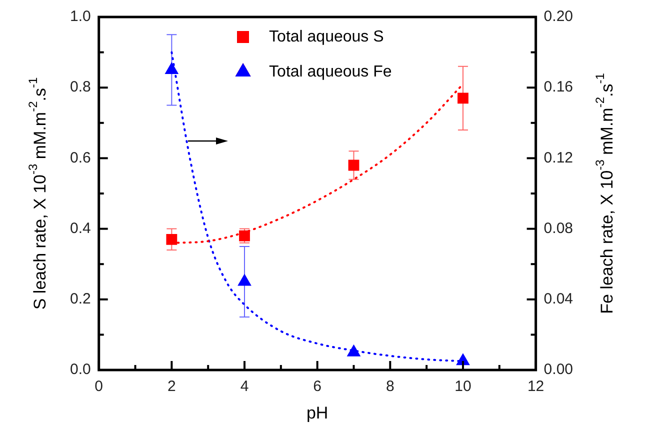 The image size is (651, 444). Describe the element at coordinates (244, 387) in the screenshot. I see `x-tick-label: 4` at that location.